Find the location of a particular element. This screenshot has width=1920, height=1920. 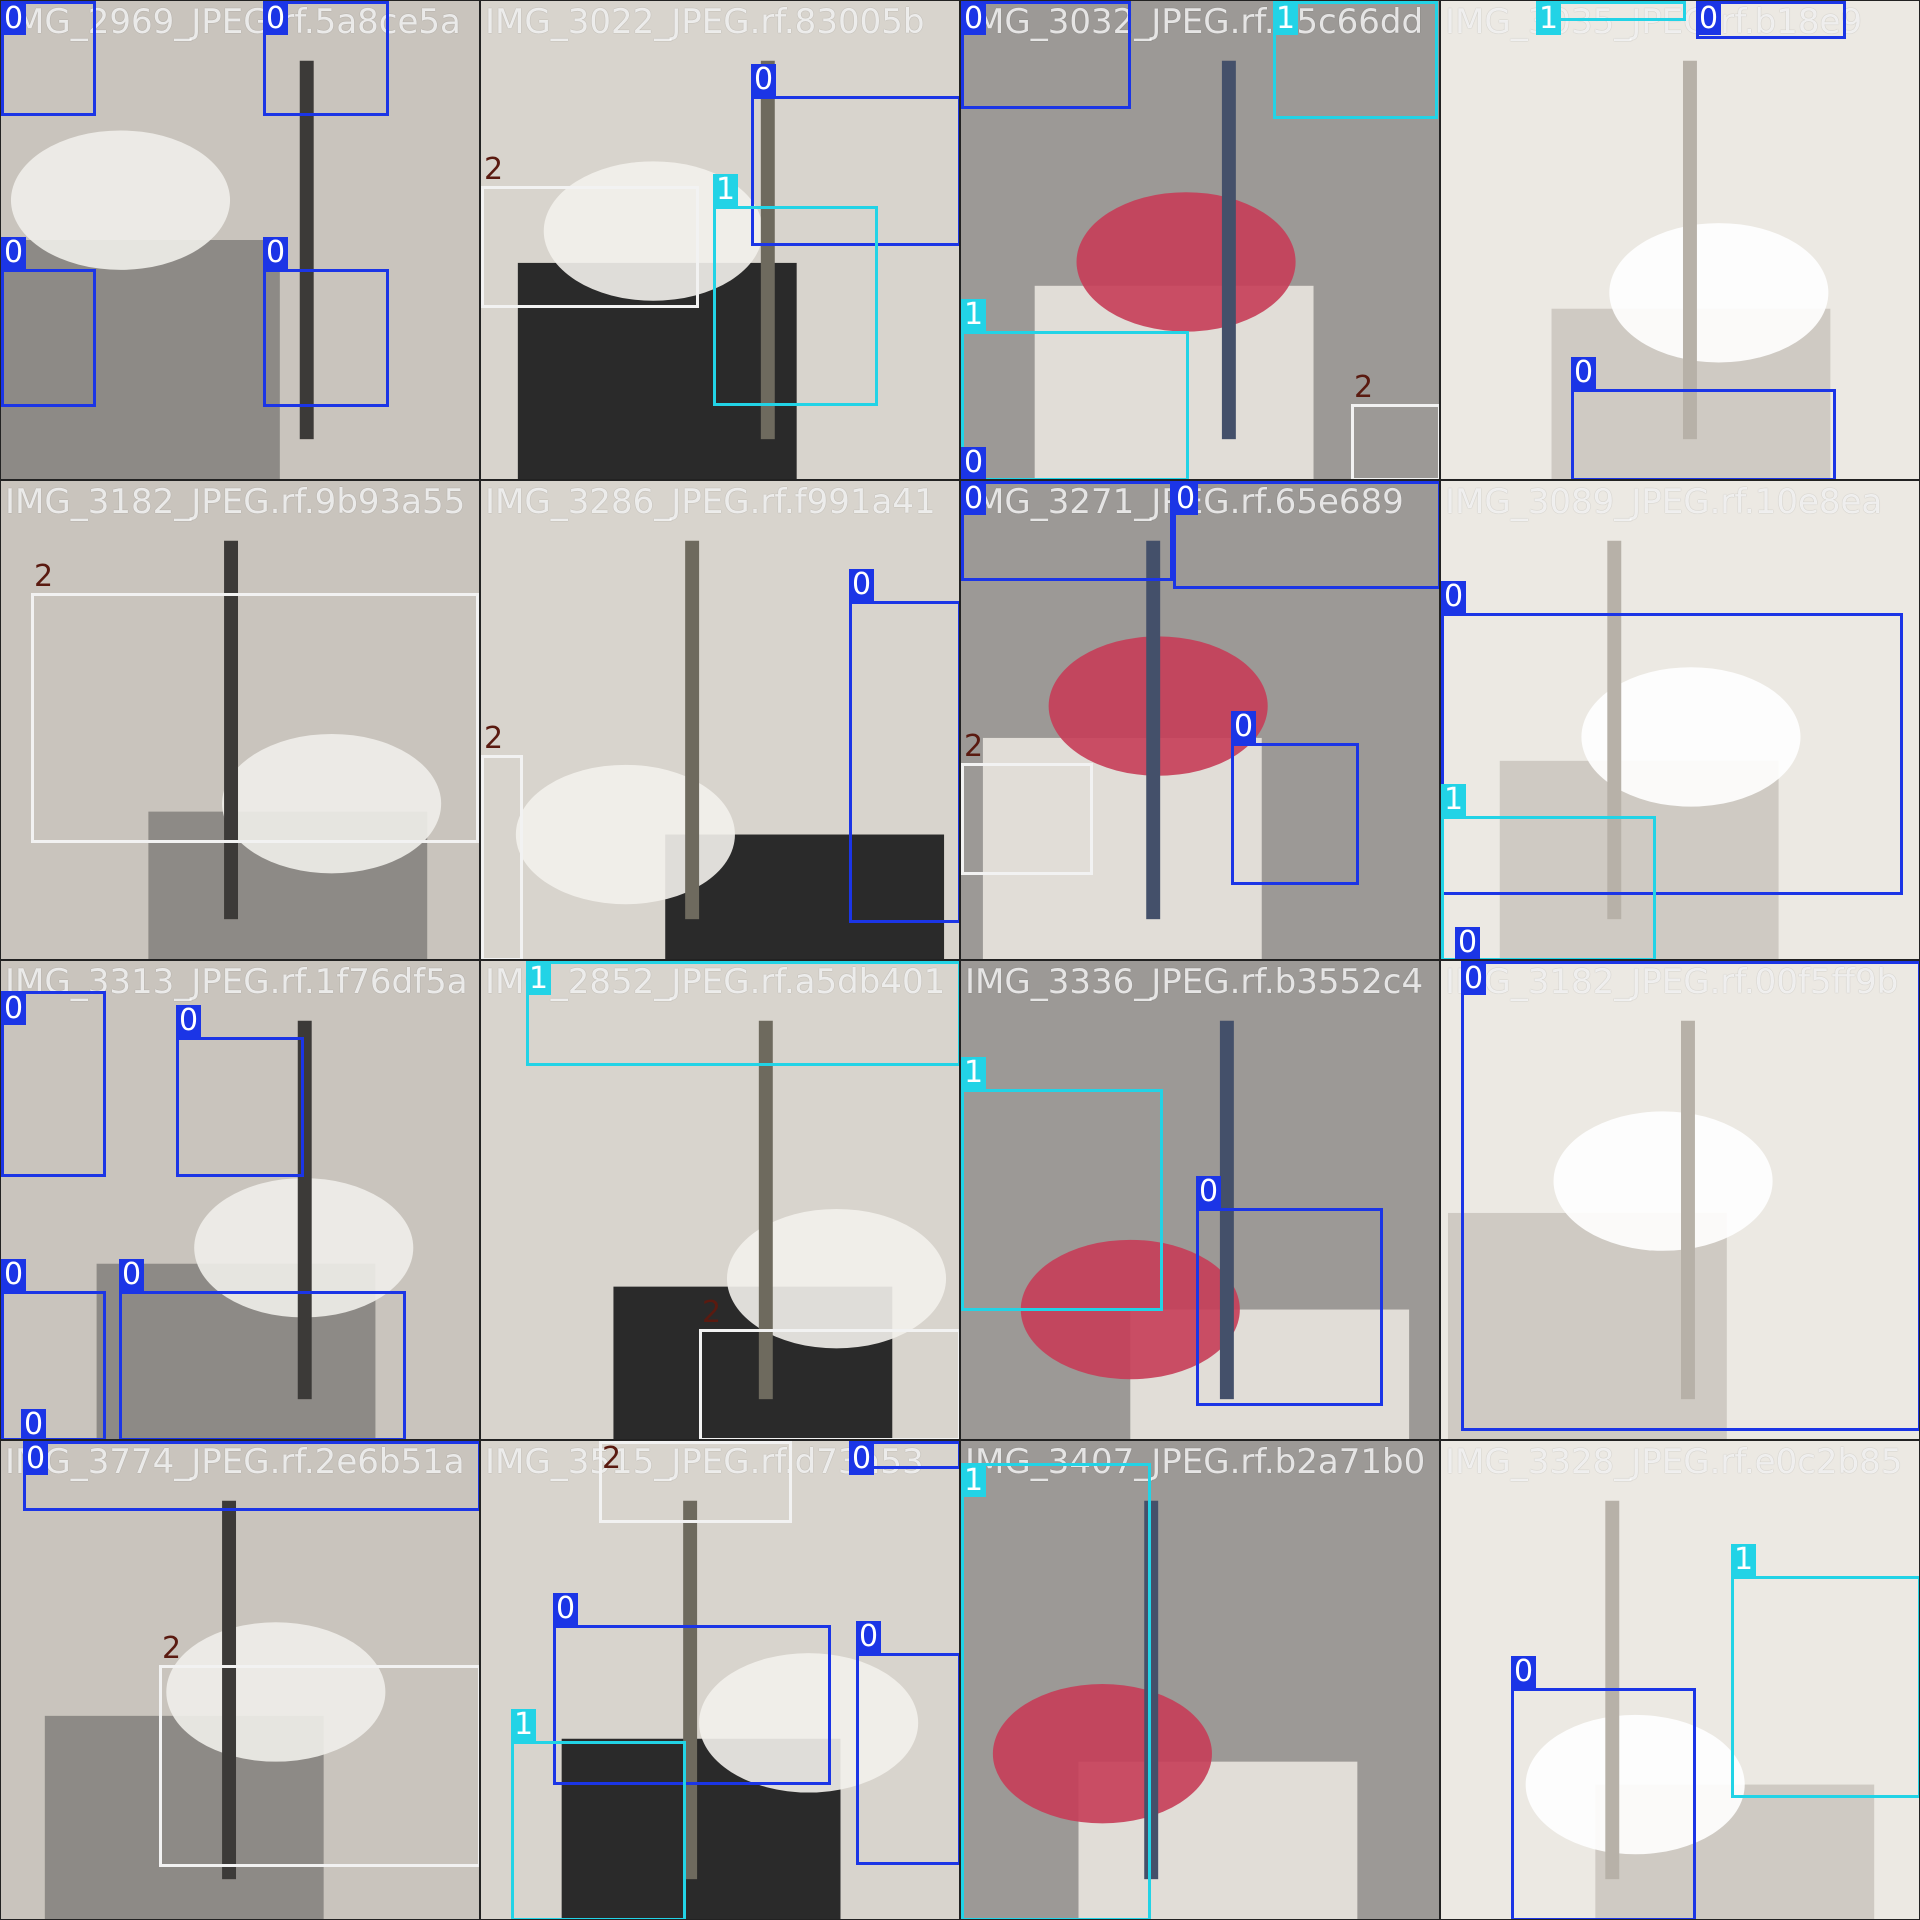

mosaic-tile: IMG_3774_JPEG.rf.2e6b51a 0 2 is located at coordinates (240, 1680).